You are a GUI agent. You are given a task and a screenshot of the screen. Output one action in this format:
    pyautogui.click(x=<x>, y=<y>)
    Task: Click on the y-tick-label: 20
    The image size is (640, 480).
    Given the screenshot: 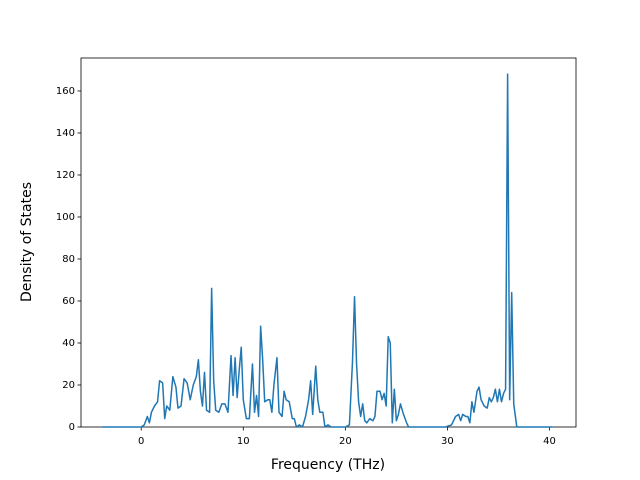 What is the action you would take?
    pyautogui.click(x=68, y=385)
    